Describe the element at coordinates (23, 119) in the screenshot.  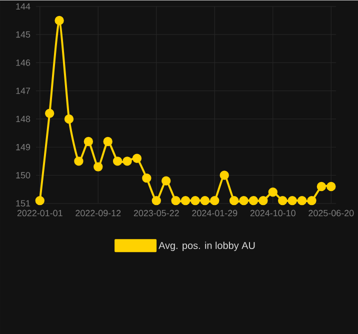
I see `y-tick-label: 148` at that location.